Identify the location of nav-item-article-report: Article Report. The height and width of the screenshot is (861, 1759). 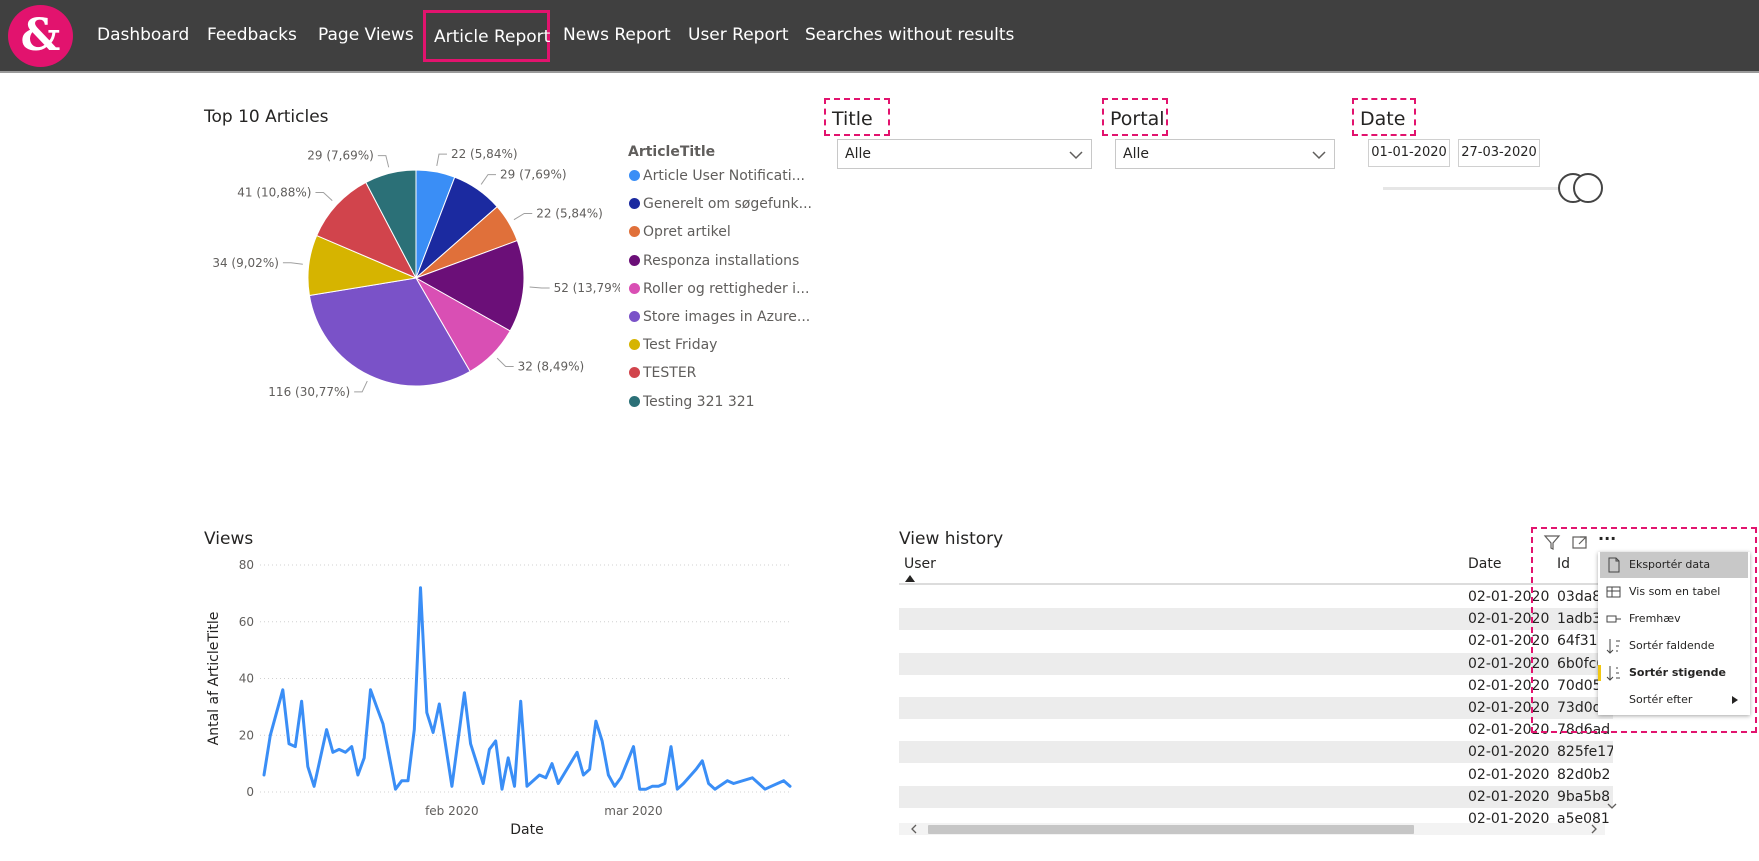
(486, 36).